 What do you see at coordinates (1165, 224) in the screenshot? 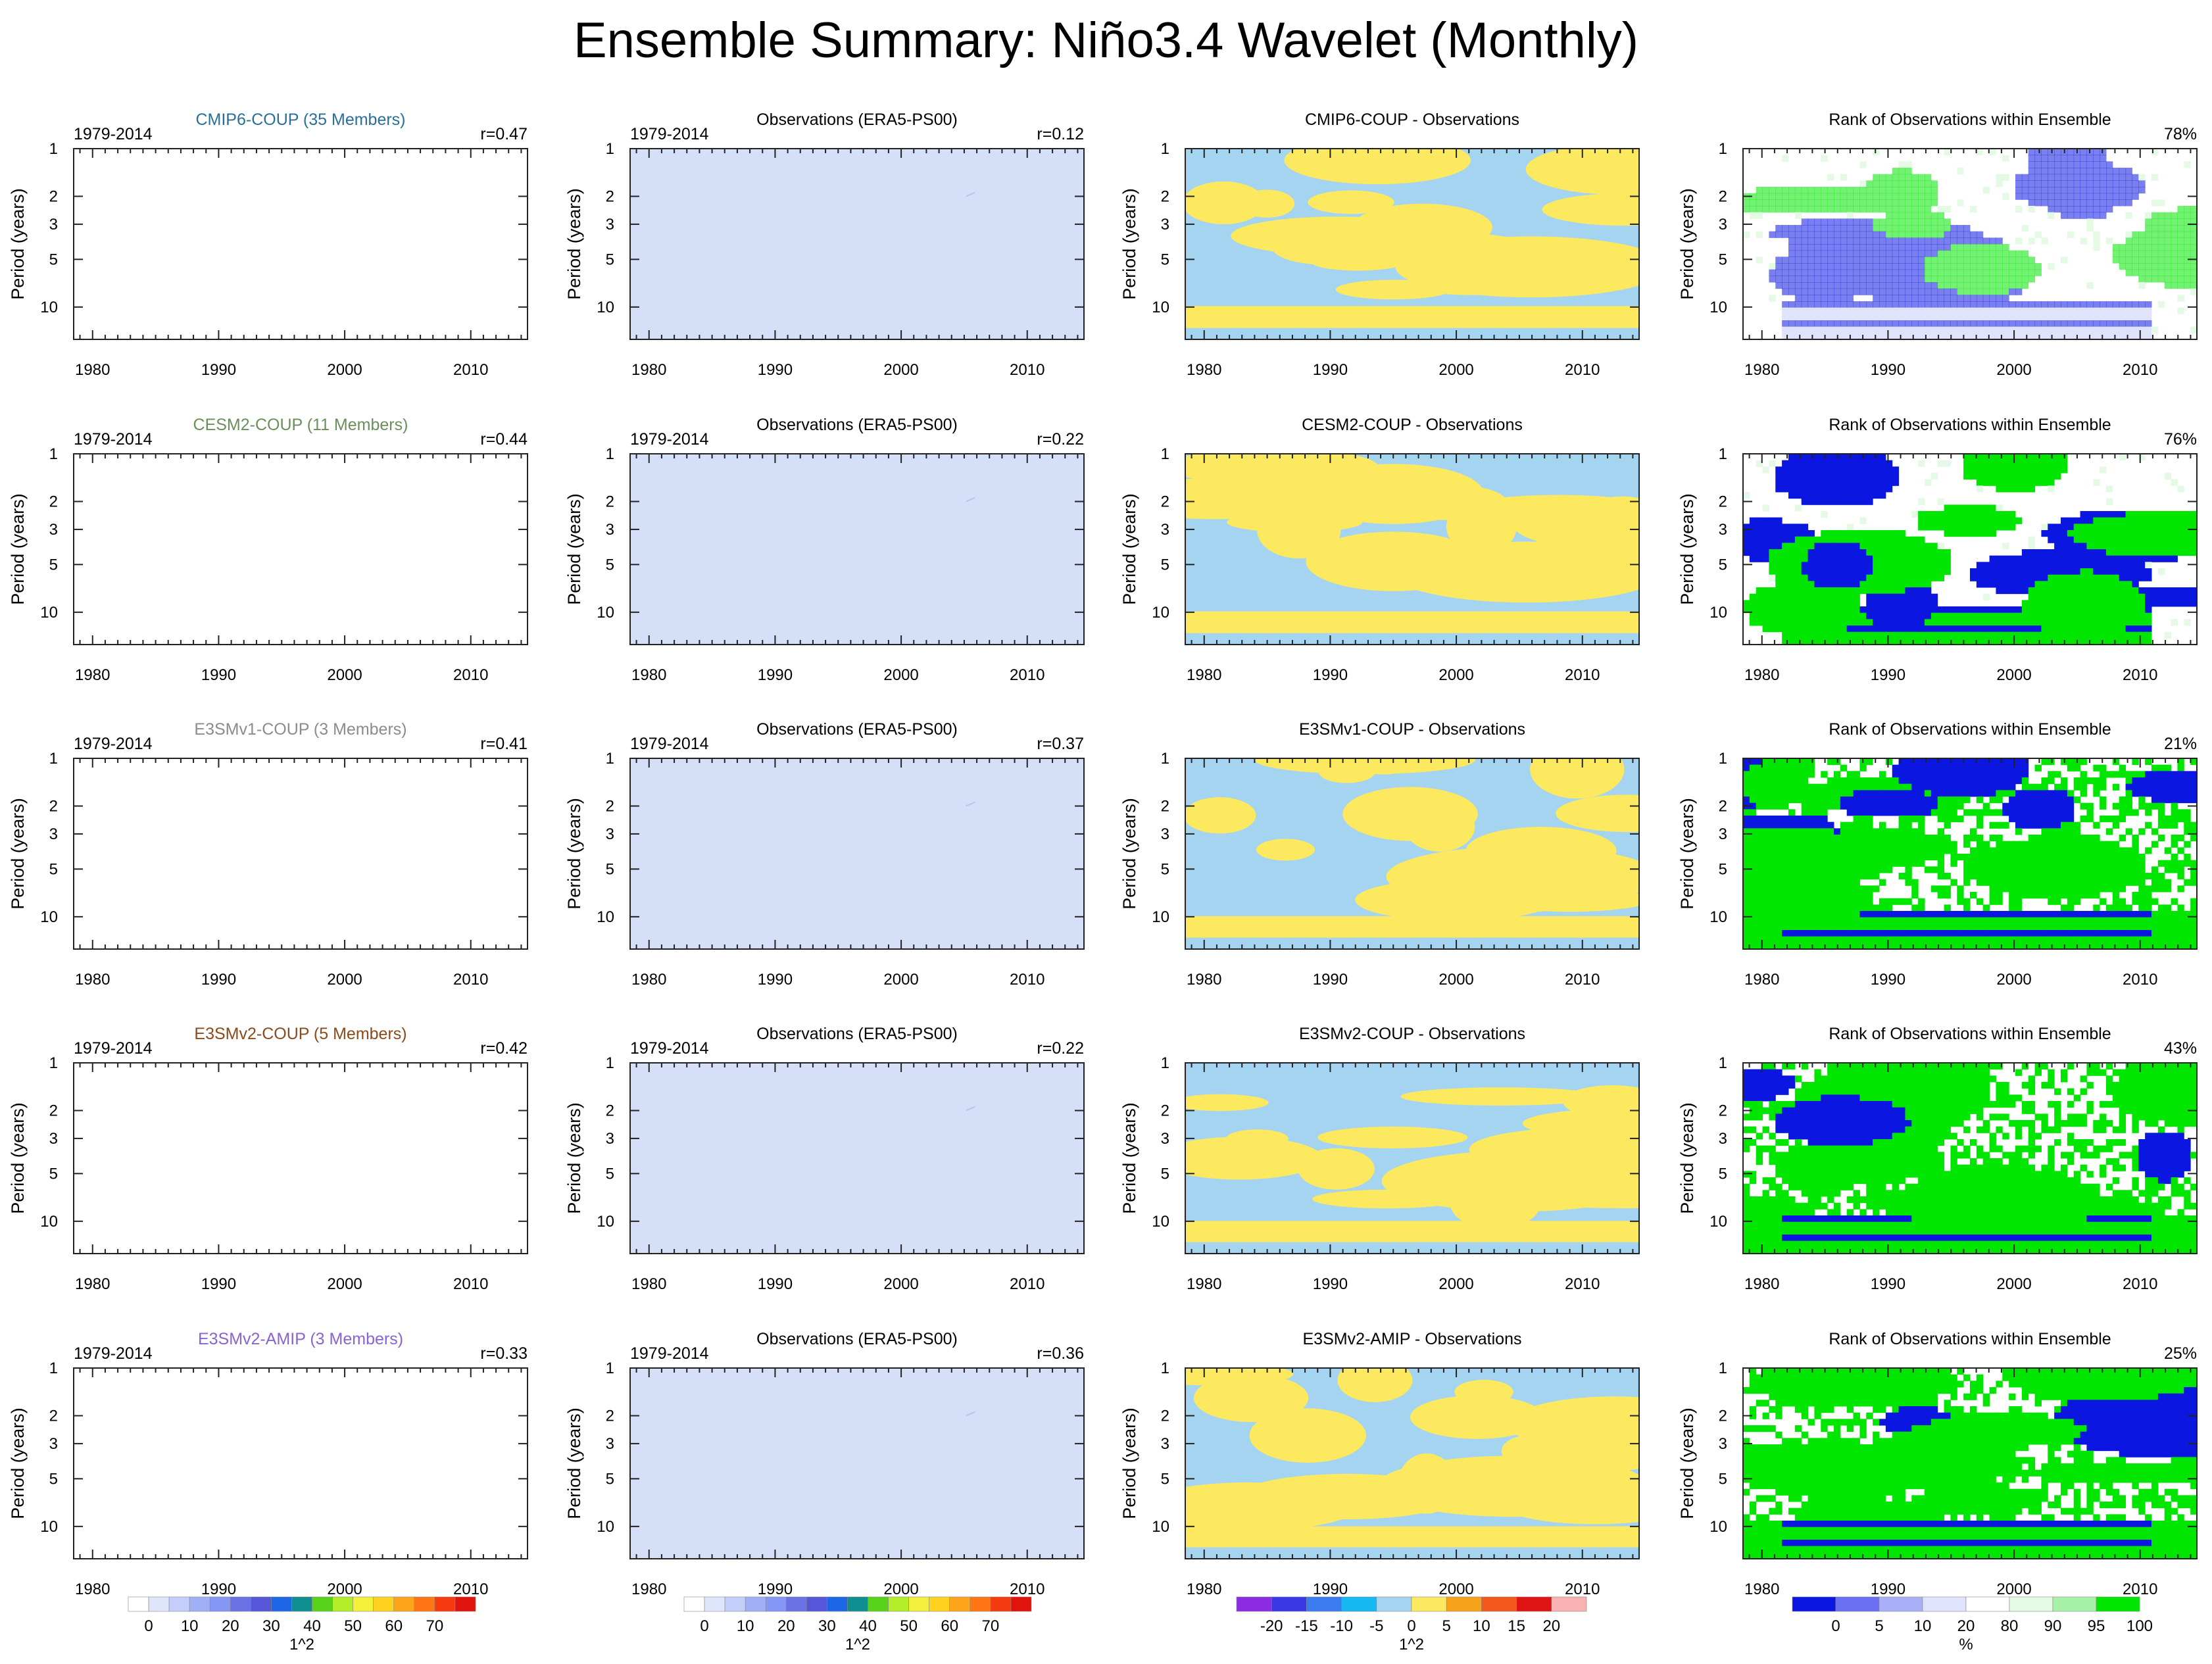
I see `y-tick-label: 3` at bounding box center [1165, 224].